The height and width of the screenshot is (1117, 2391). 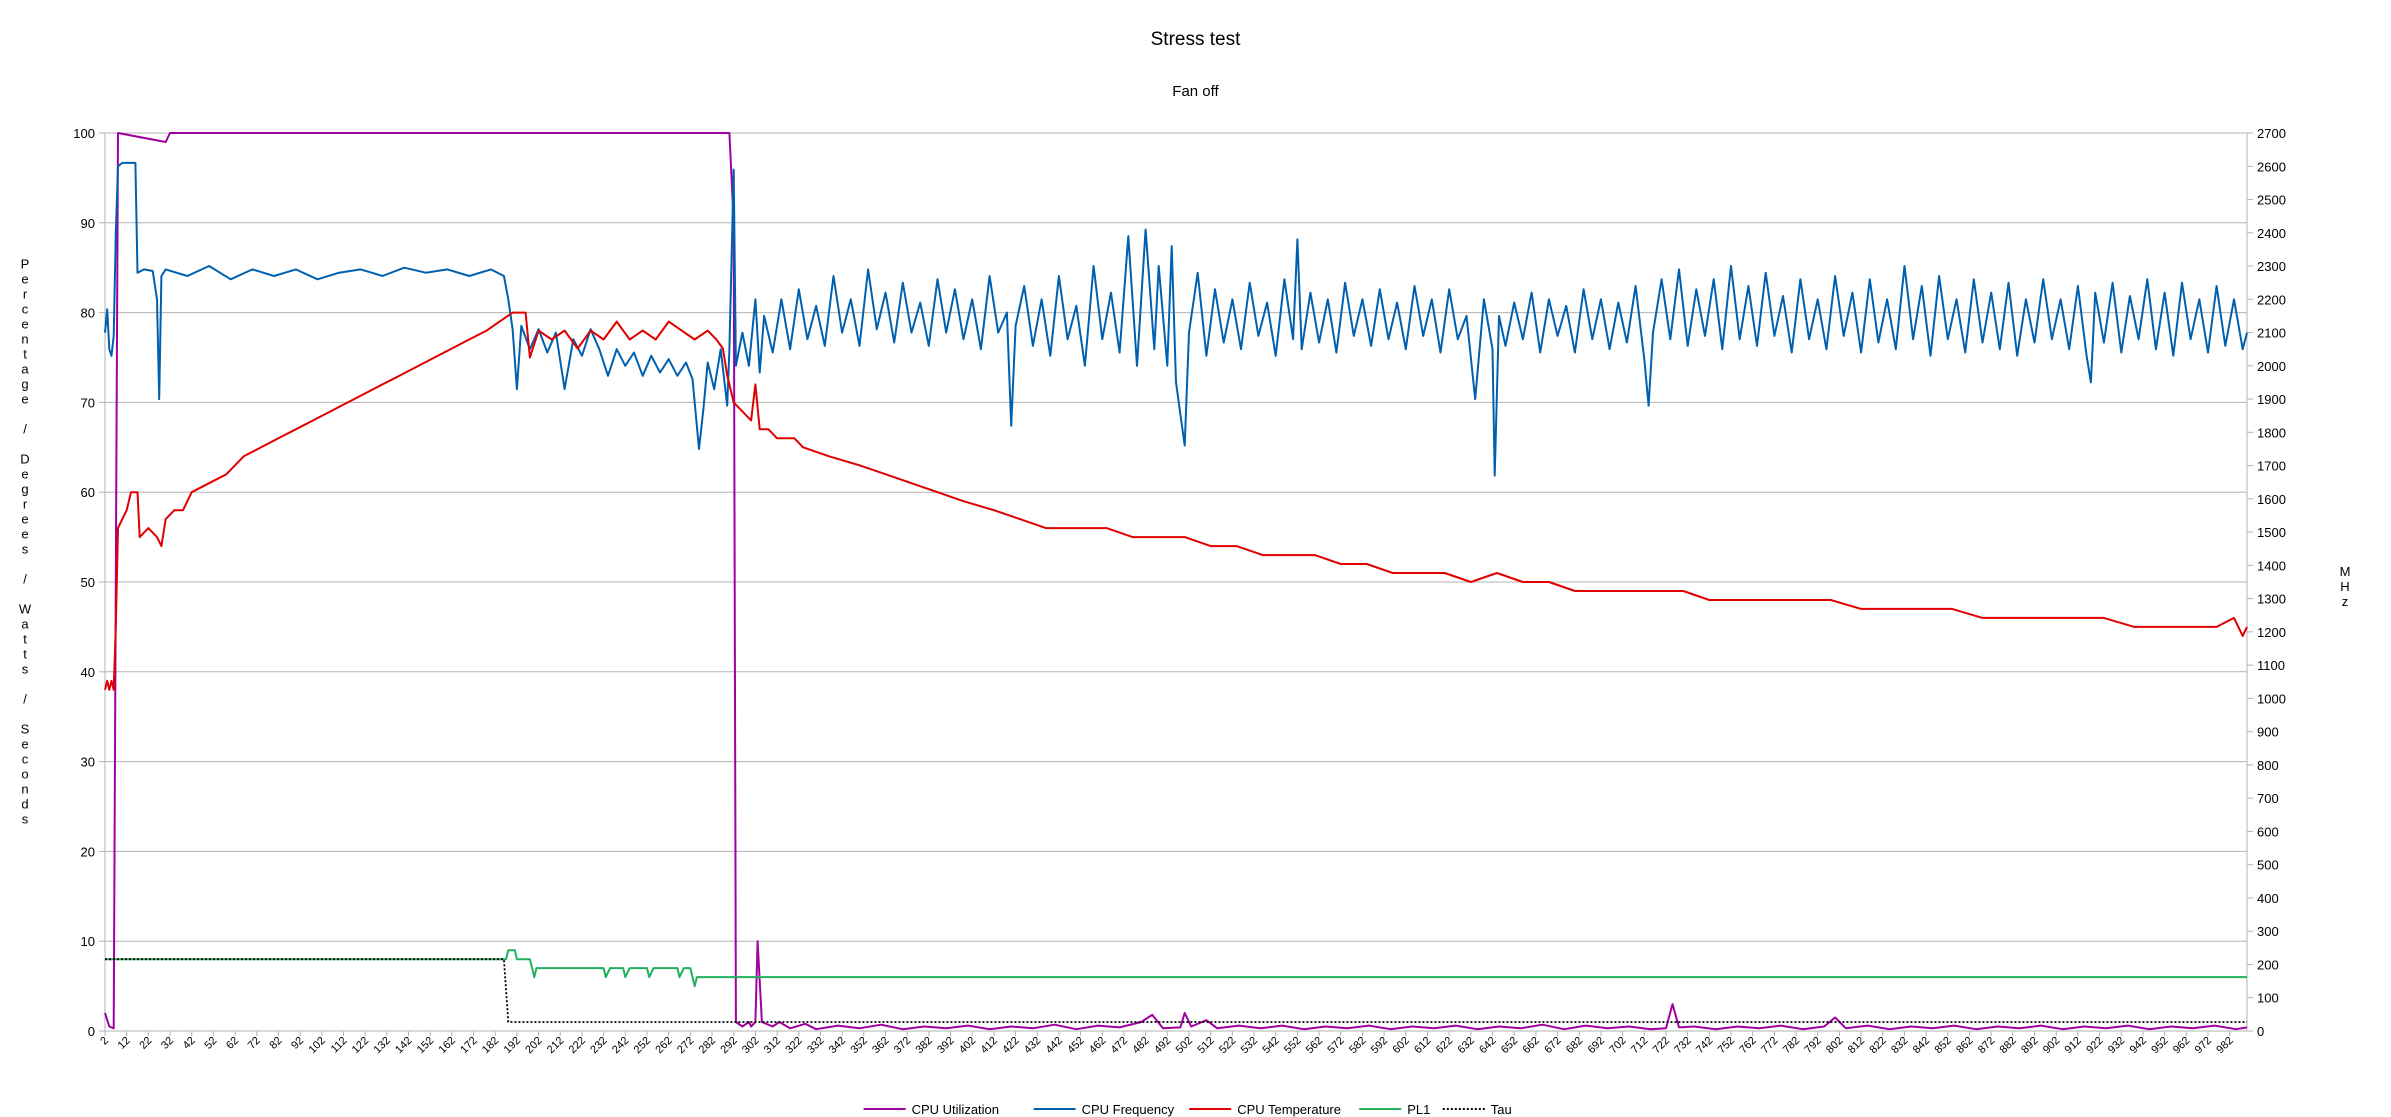 What do you see at coordinates (1574, 1045) in the screenshot?
I see `x-tick-label: 682` at bounding box center [1574, 1045].